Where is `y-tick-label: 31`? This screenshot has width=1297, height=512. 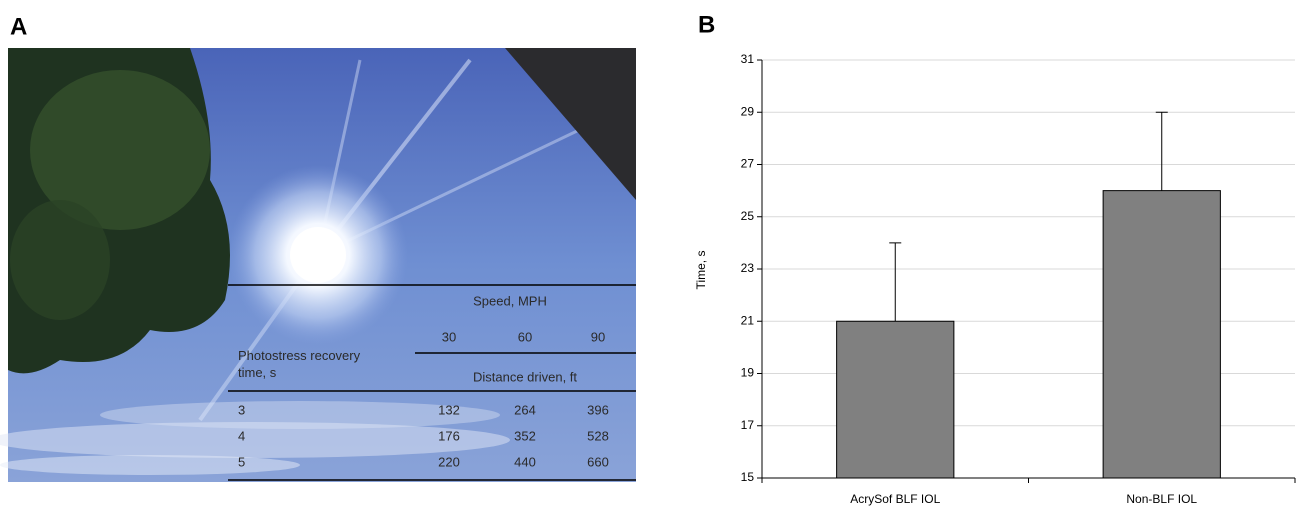 y-tick-label: 31 is located at coordinates (748, 59).